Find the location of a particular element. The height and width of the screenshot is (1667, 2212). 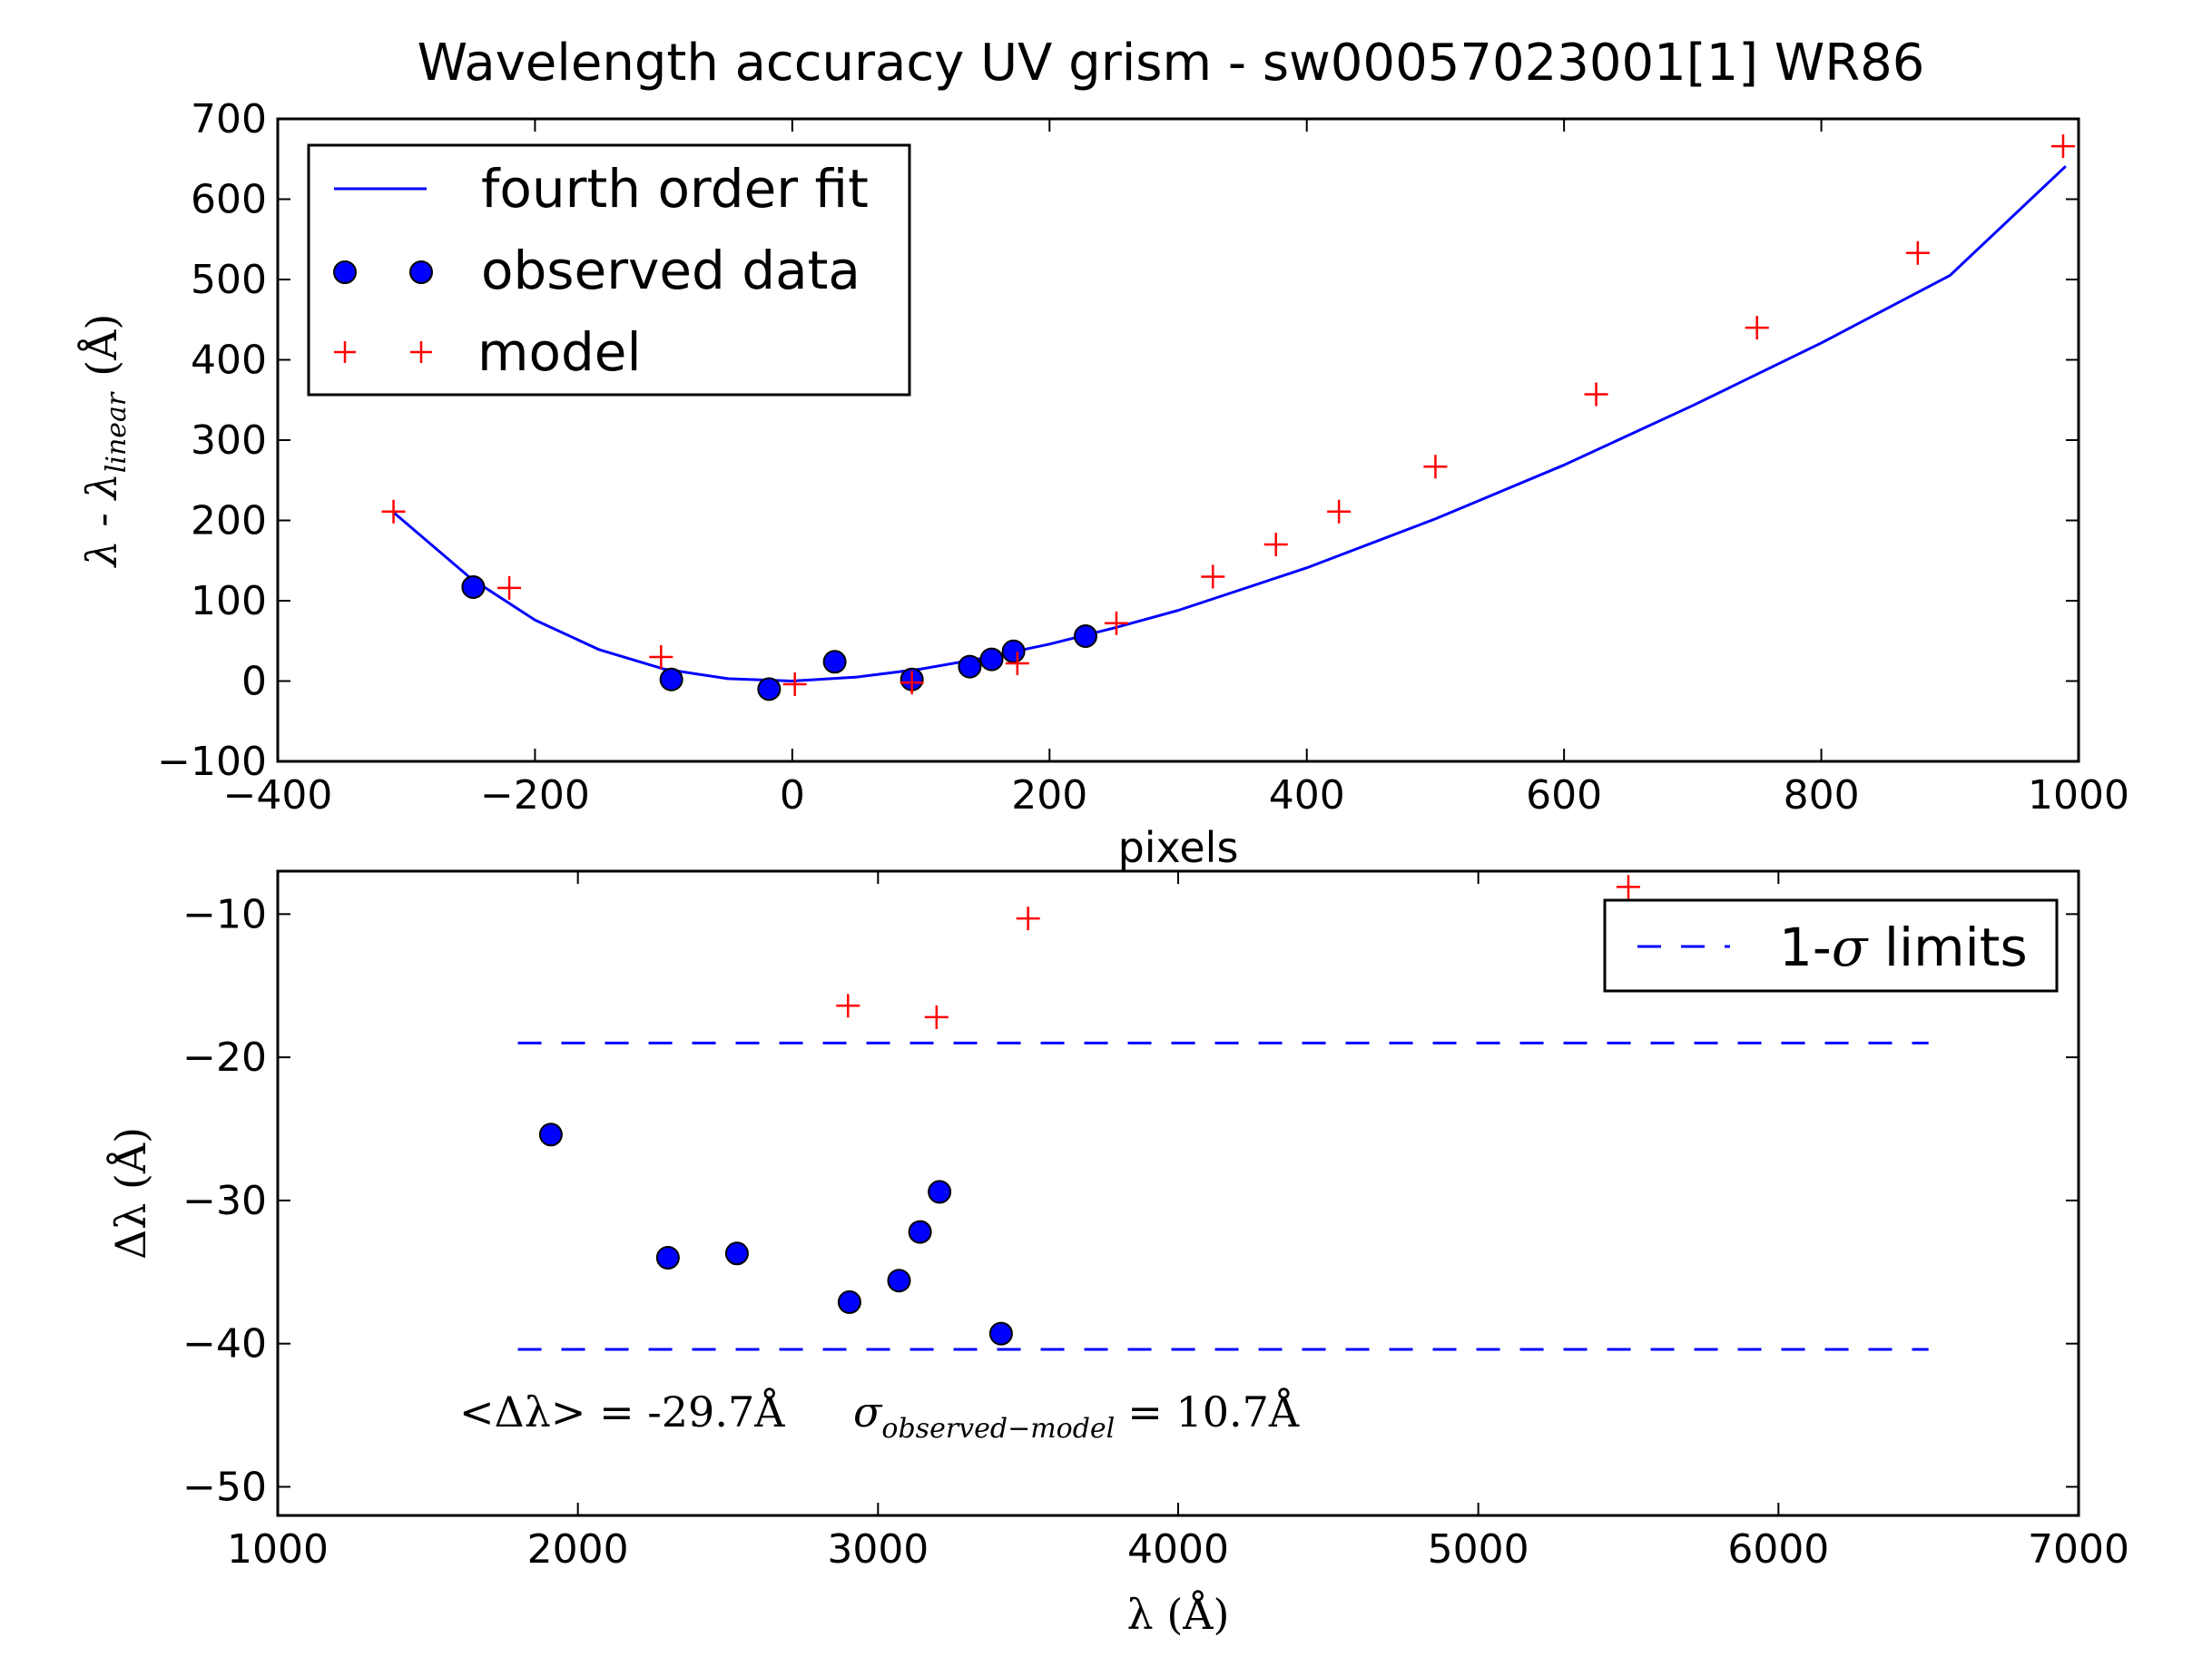

top-y-axis-label: λ - λlinear (Å) is located at coordinates (104, 442).